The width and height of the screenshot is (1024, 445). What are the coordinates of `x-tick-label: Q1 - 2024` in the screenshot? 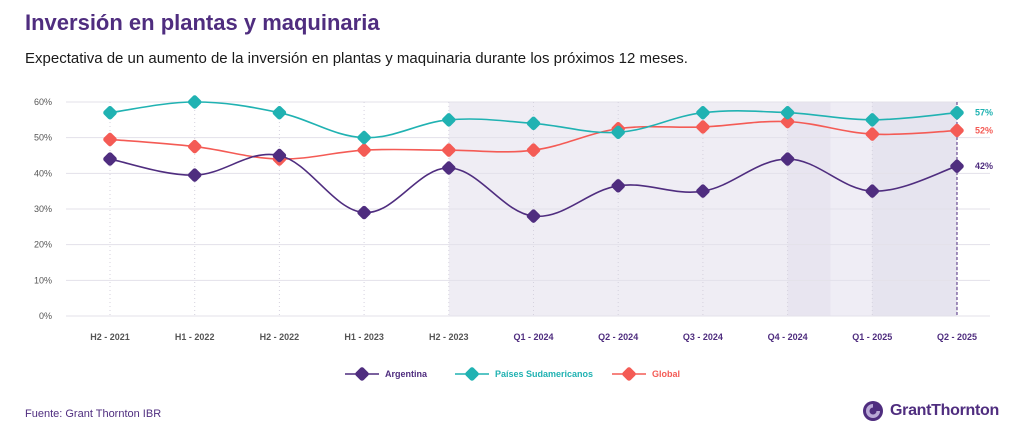 It's located at (533, 337).